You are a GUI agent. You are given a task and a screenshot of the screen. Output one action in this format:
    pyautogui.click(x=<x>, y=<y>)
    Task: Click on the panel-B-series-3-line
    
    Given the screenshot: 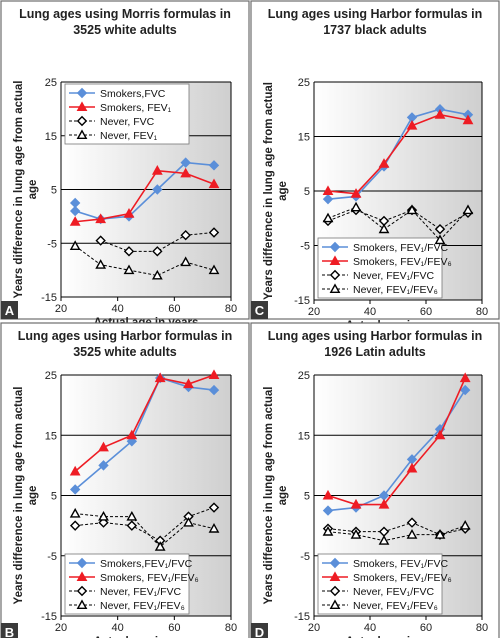 What is the action you would take?
    pyautogui.click(x=145, y=530)
    